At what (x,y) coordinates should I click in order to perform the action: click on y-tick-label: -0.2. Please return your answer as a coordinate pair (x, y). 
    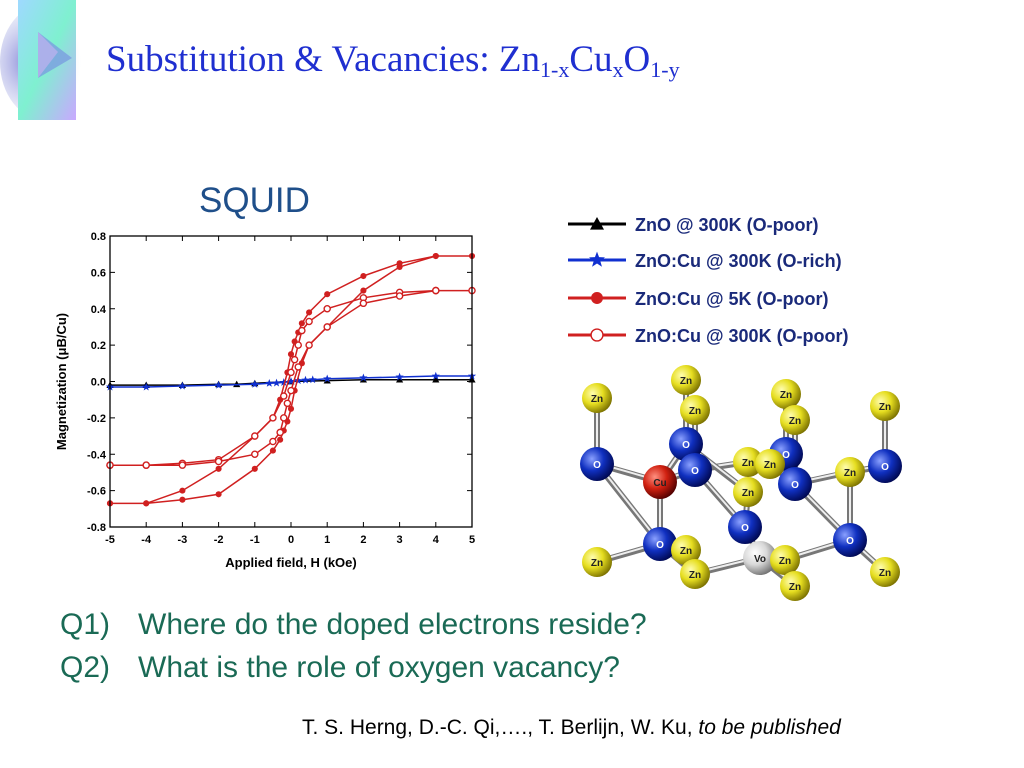
    Looking at the image, I should click on (96, 419).